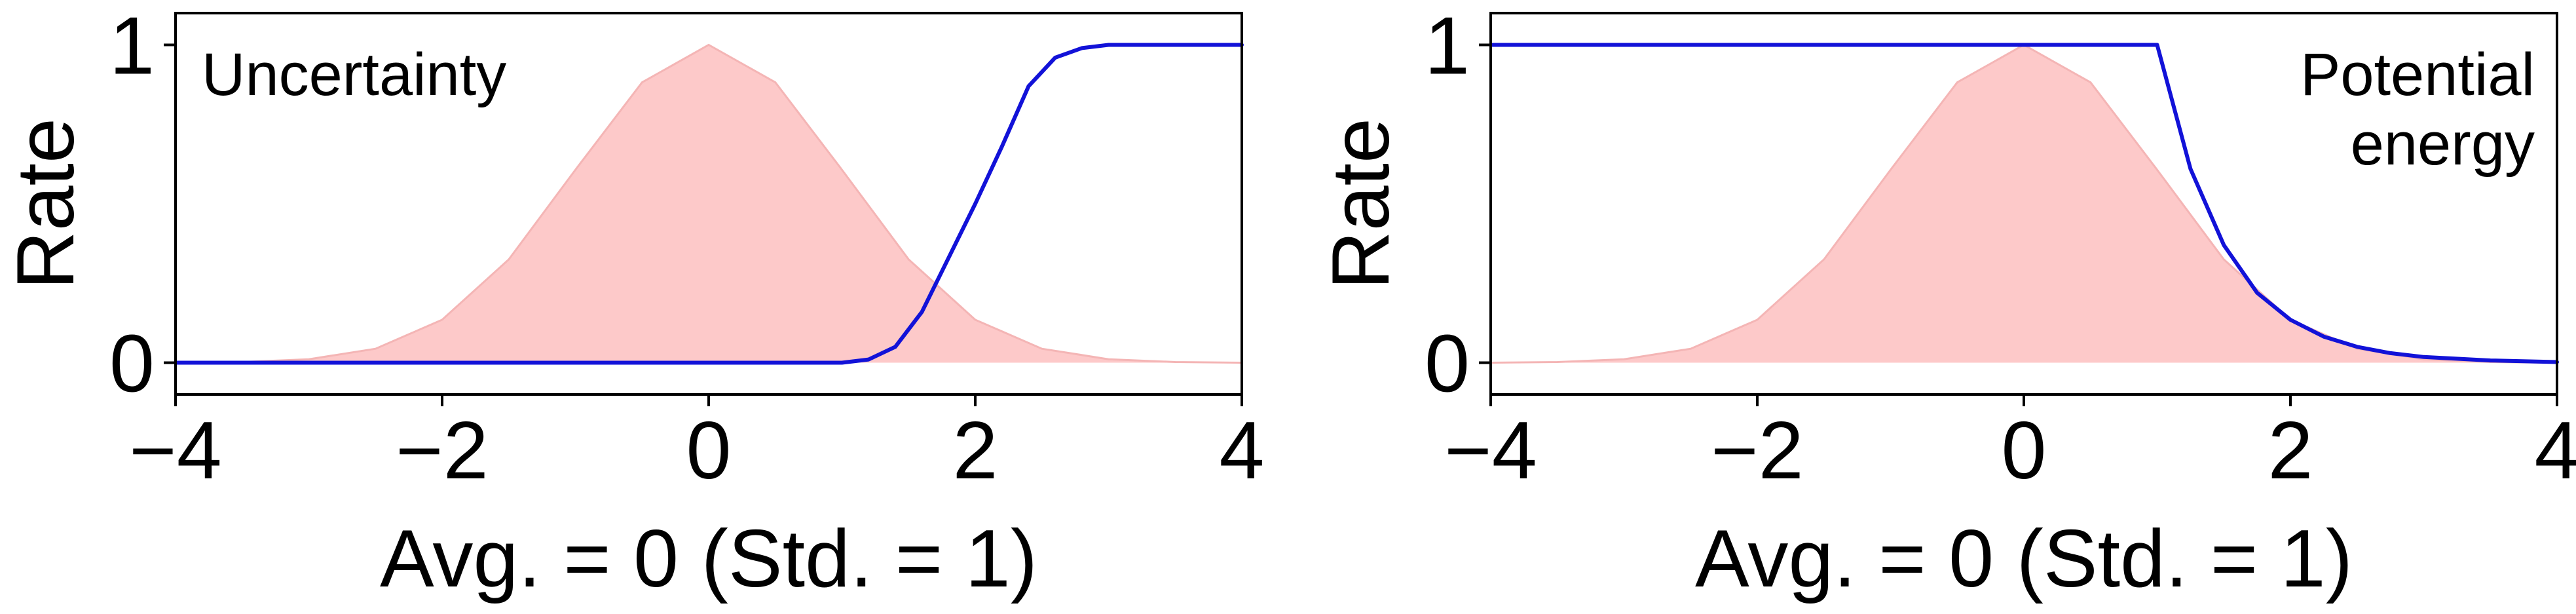 The width and height of the screenshot is (2576, 614). I want to click on panel-label: Uncertainty, so click(354, 74).